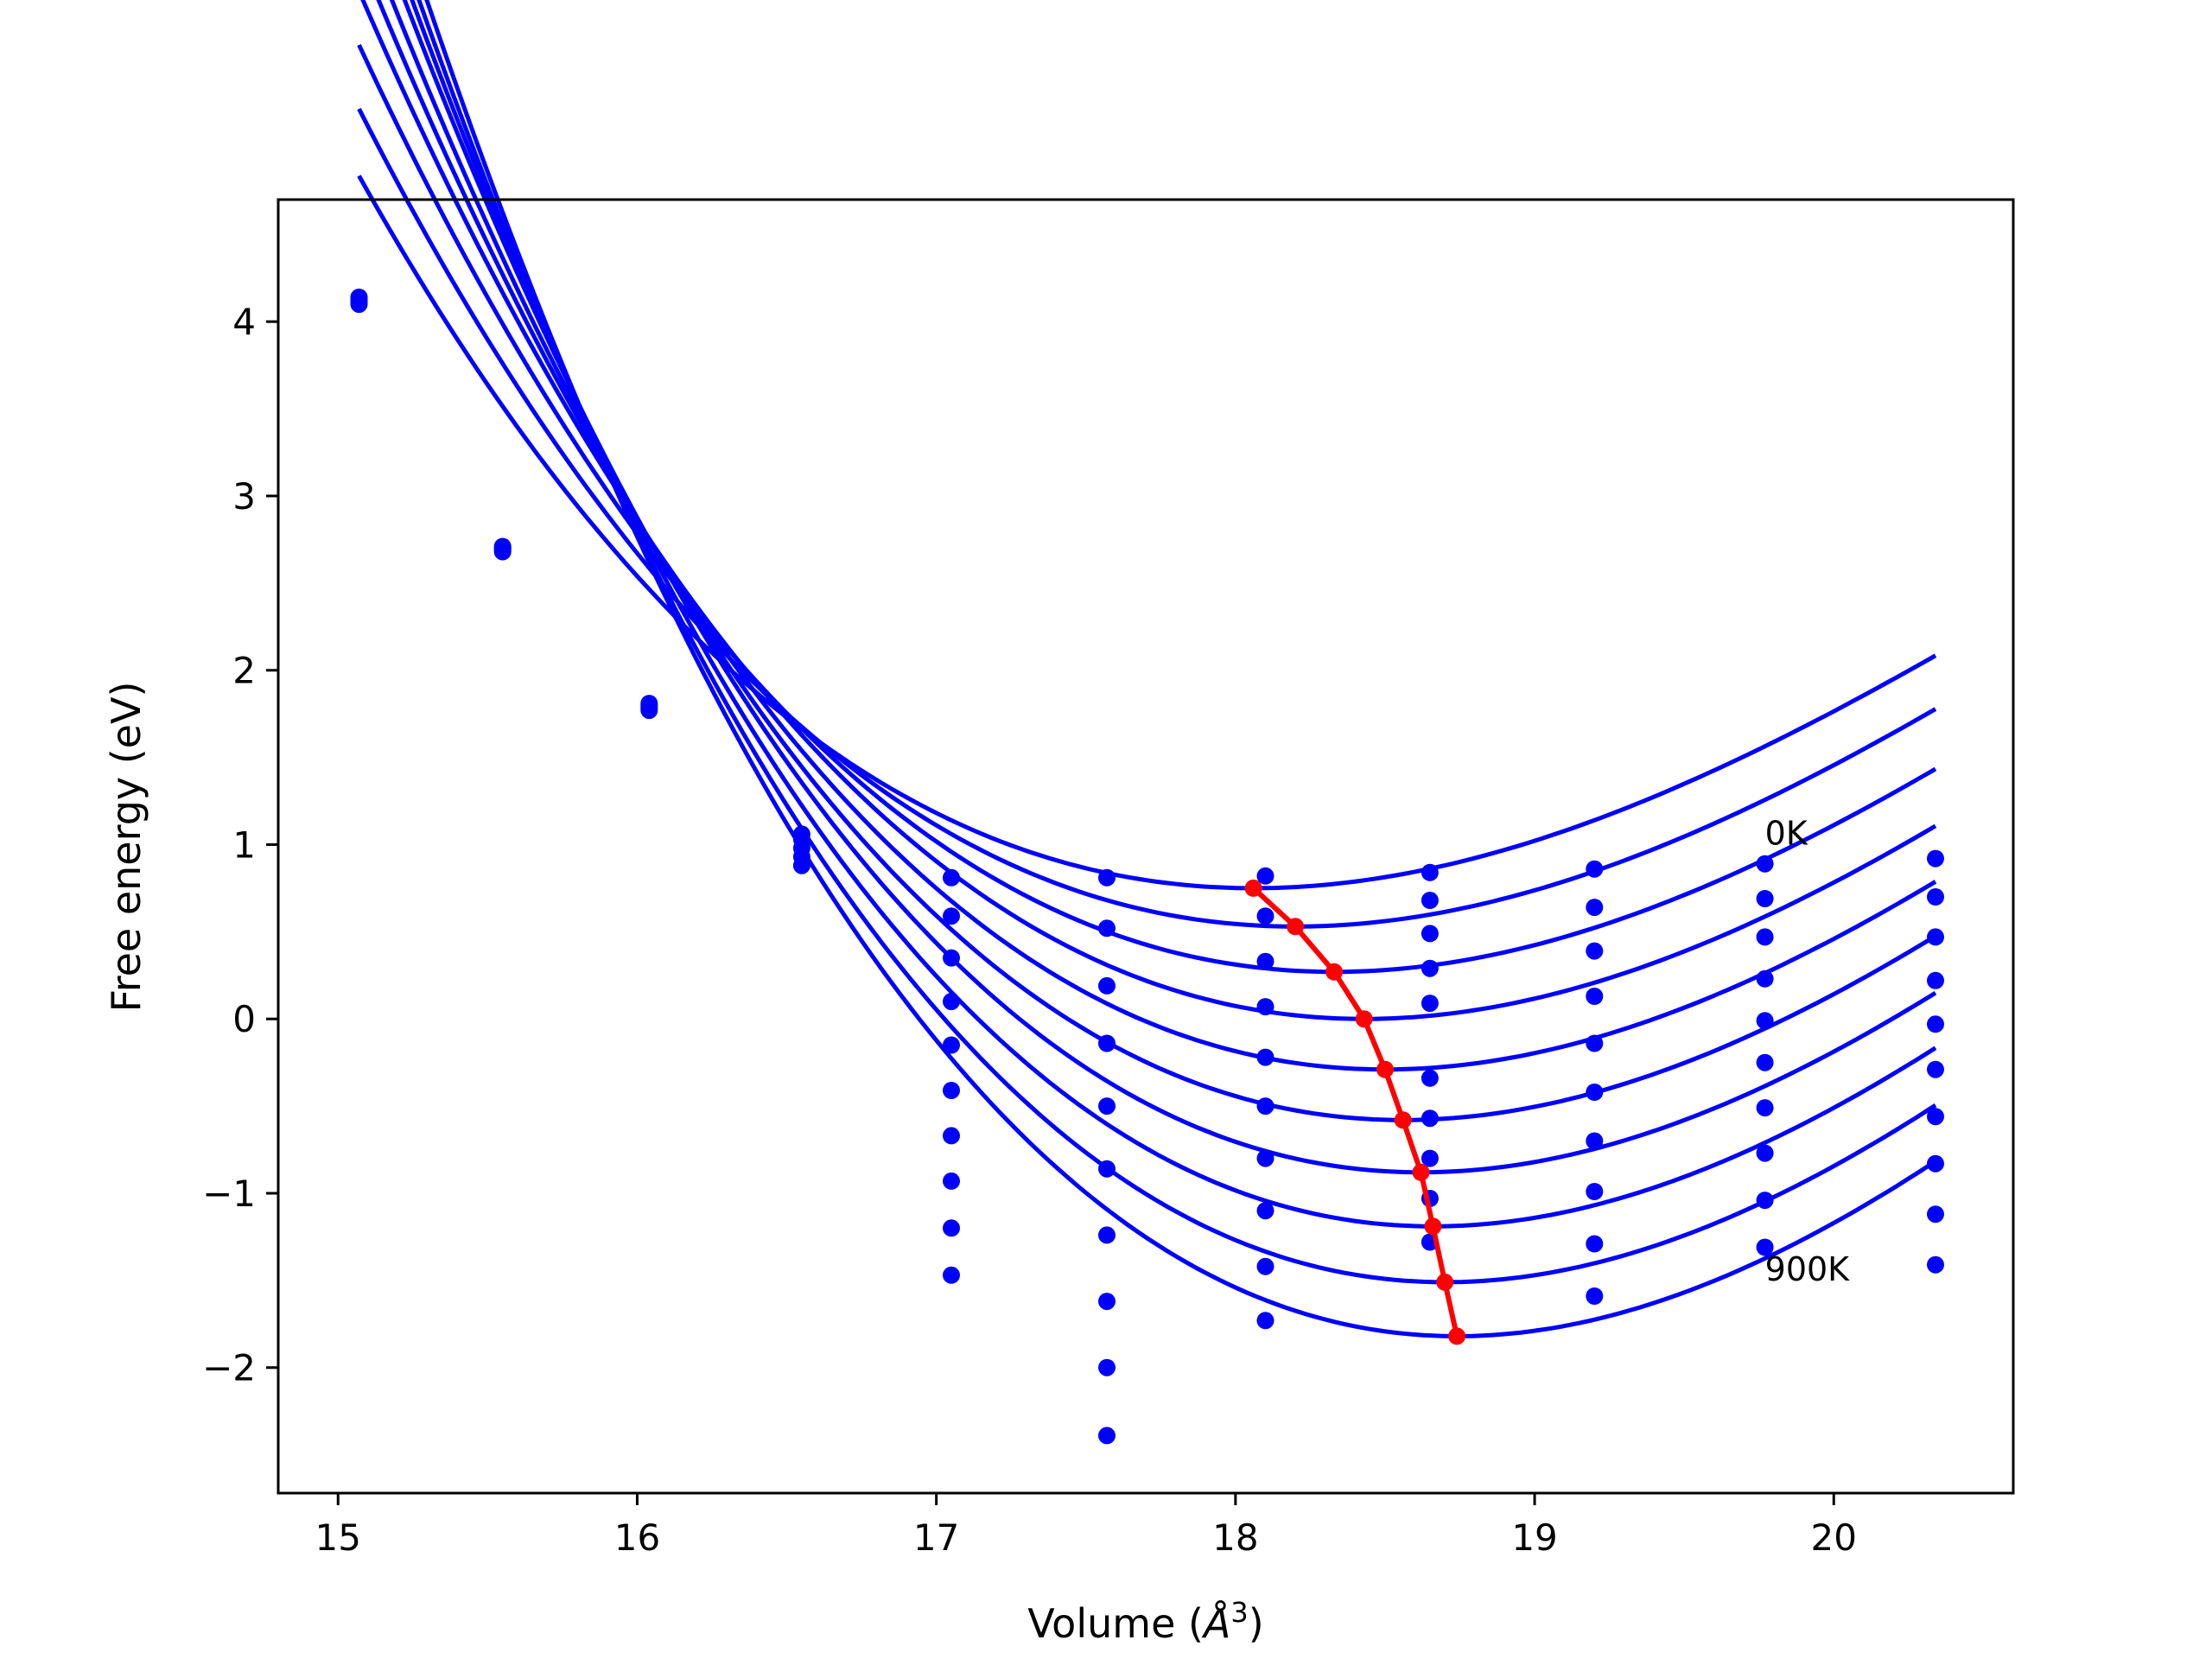 The width and height of the screenshot is (2212, 1659). I want to click on x-tick-label: 17, so click(936, 1537).